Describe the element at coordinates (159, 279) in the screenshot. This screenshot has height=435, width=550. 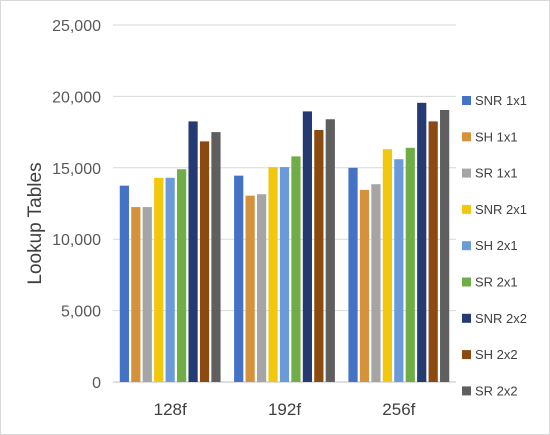
I see `bar-snr-2x1-128f` at that location.